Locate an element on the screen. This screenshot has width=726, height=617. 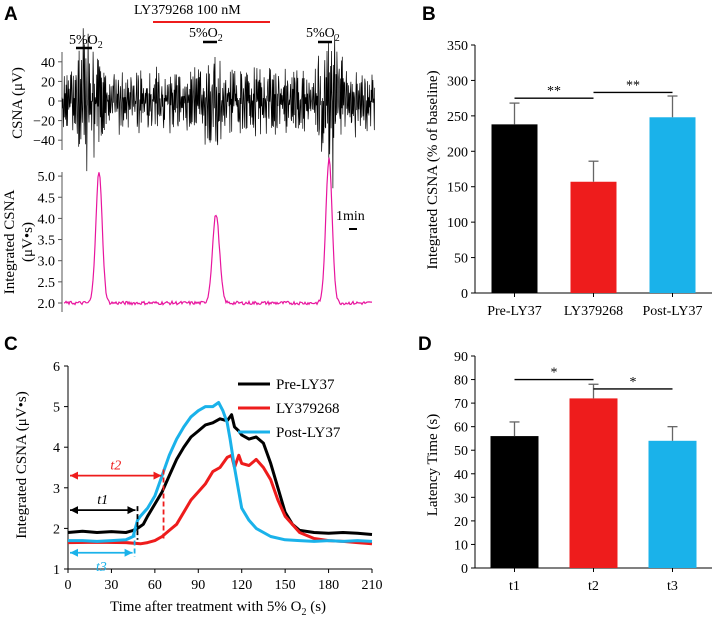
integrated-csna-trace is located at coordinates (217, 232).